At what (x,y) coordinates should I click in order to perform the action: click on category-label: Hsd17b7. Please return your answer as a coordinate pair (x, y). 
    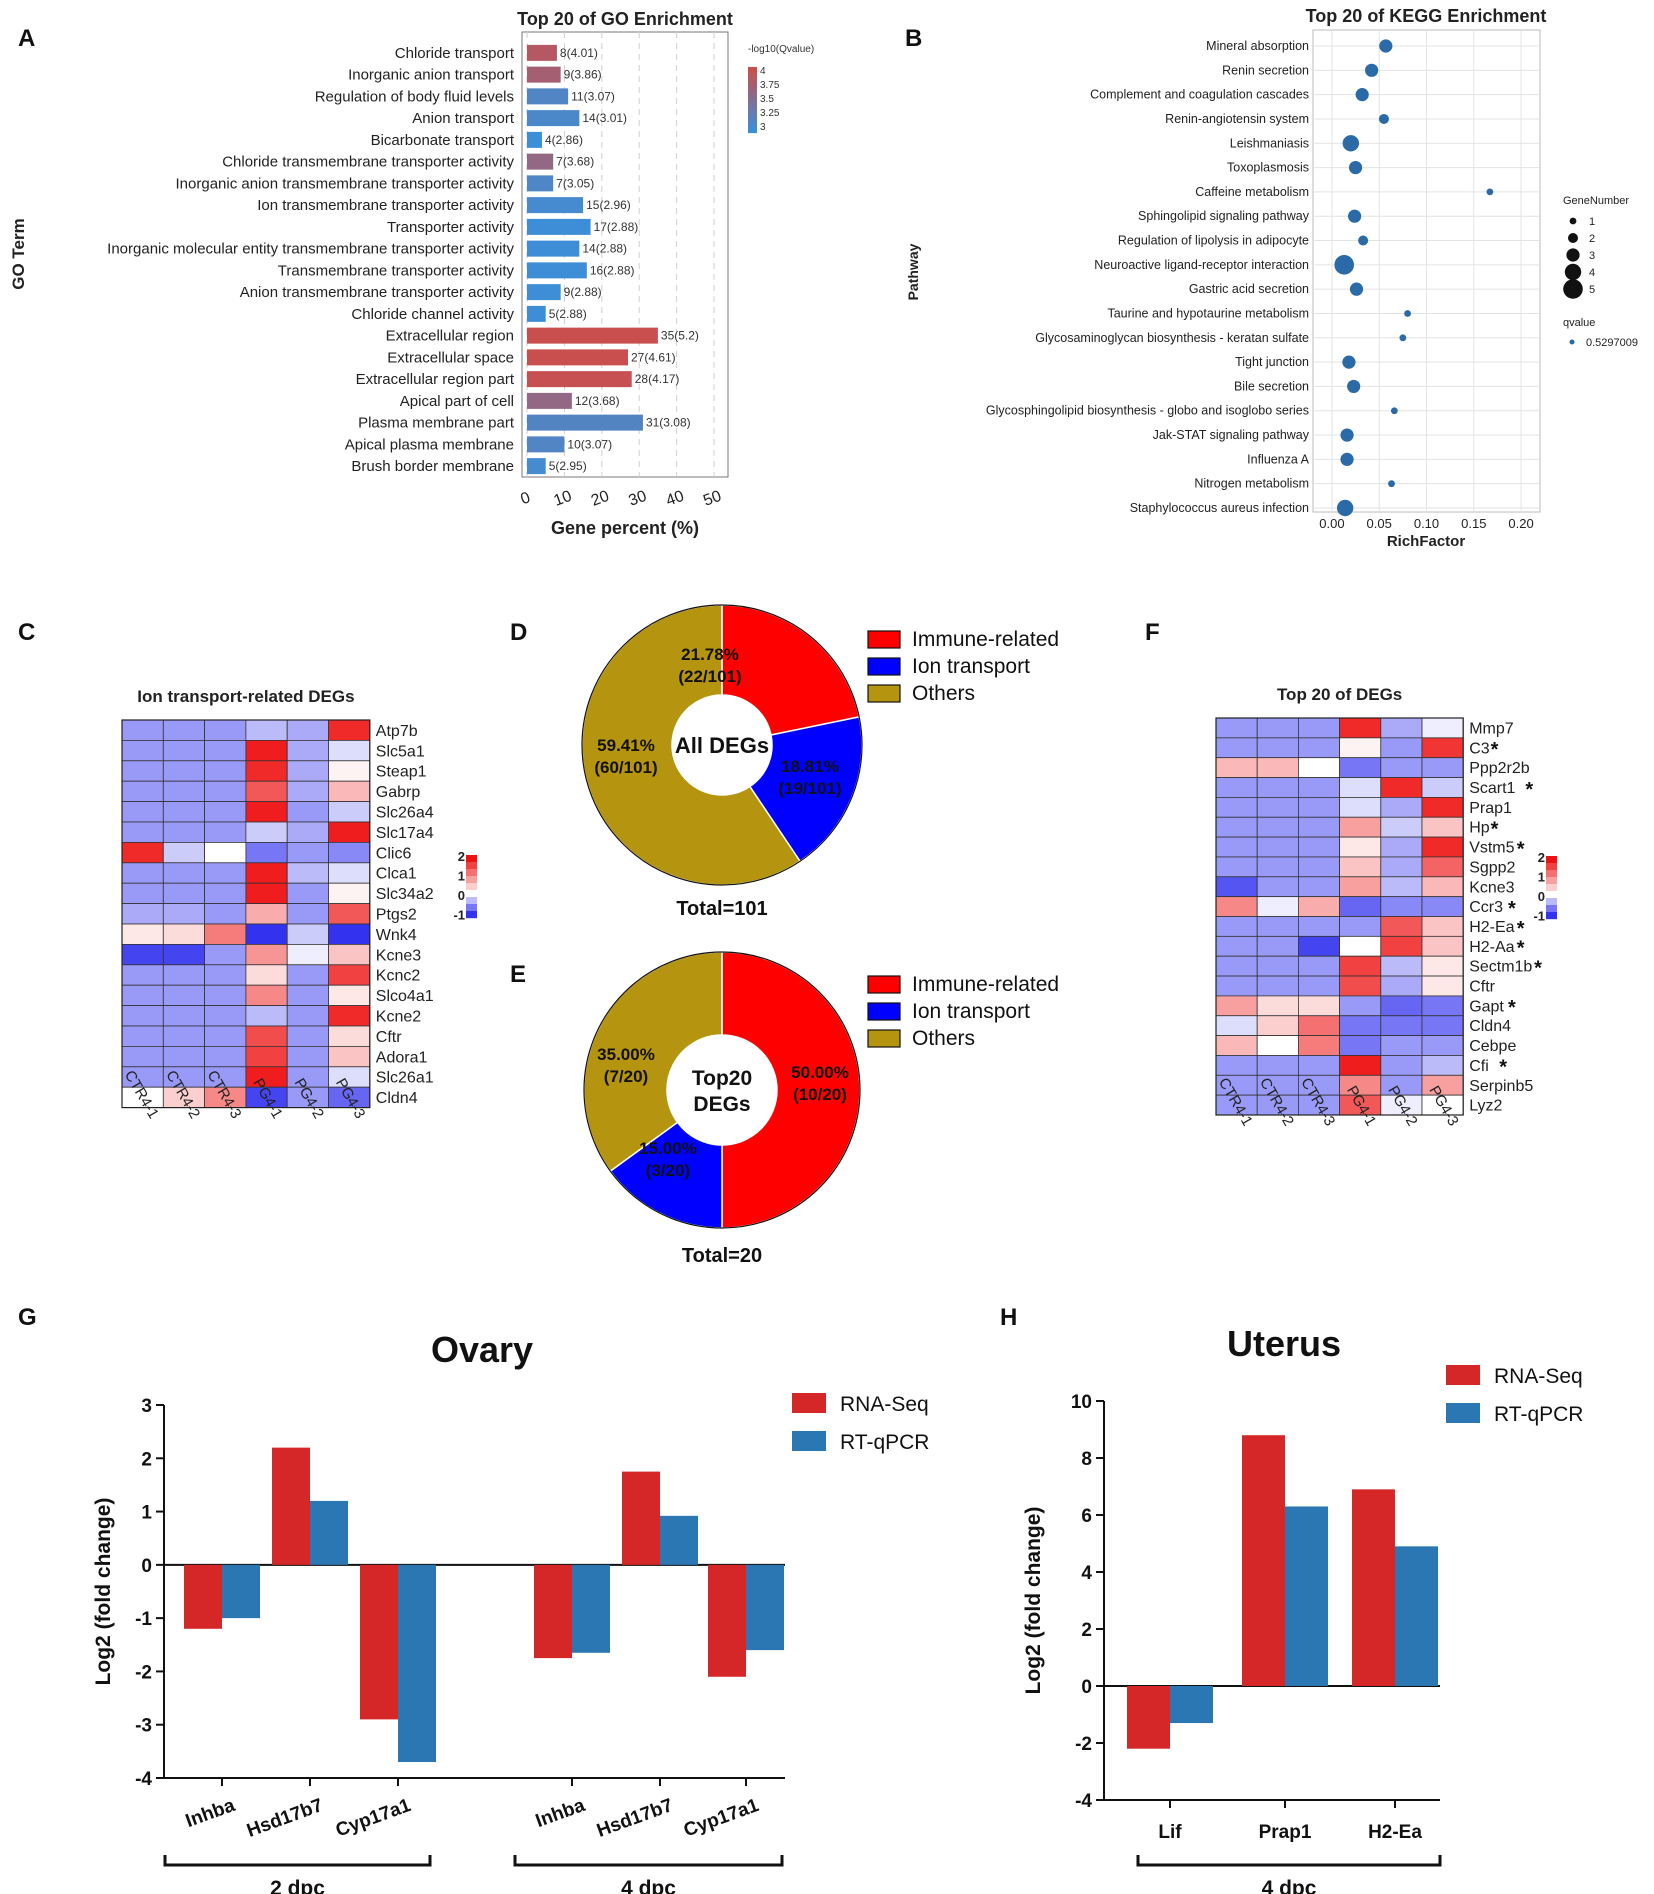
    Looking at the image, I should click on (285, 1818).